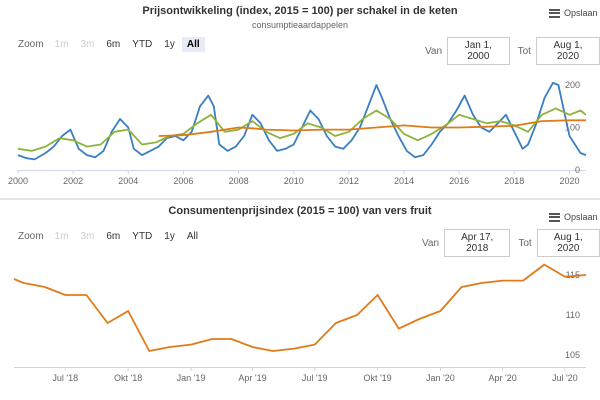 The image size is (600, 400). What do you see at coordinates (577, 170) in the screenshot?
I see `y-tick-label: 0` at bounding box center [577, 170].